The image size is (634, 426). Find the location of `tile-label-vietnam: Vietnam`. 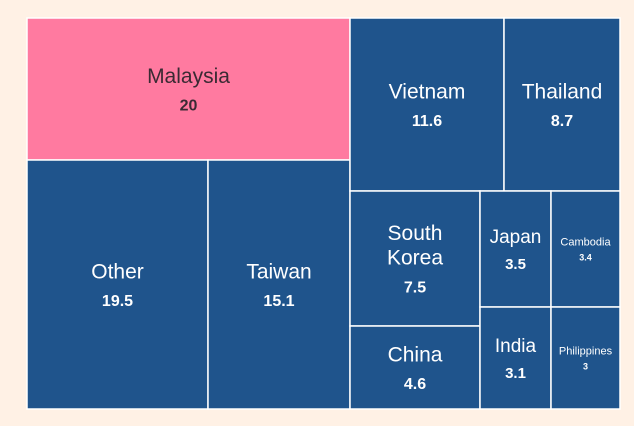

tile-label-vietnam: Vietnam is located at coordinates (427, 91).